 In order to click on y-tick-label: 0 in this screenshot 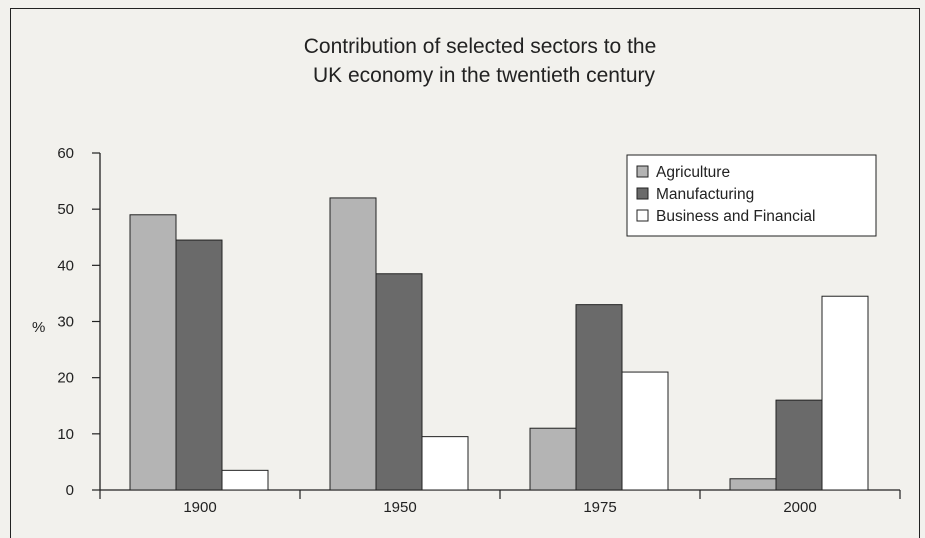, I will do `click(70, 490)`.